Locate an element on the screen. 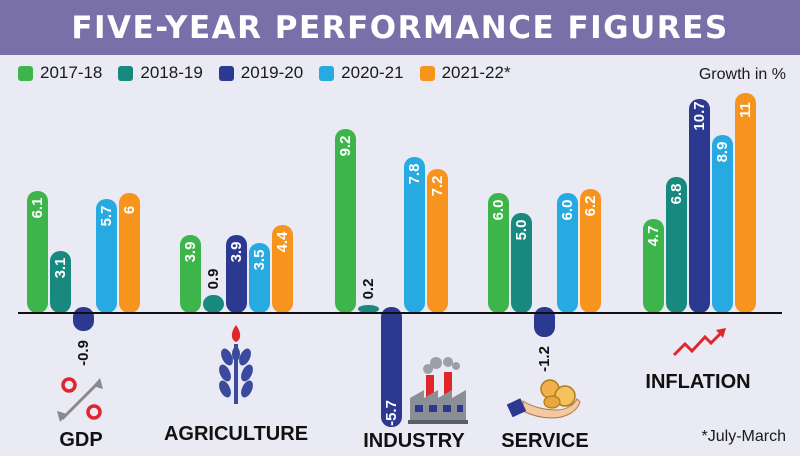 The image size is (800, 456). value-label: 6.1 is located at coordinates (37, 208).